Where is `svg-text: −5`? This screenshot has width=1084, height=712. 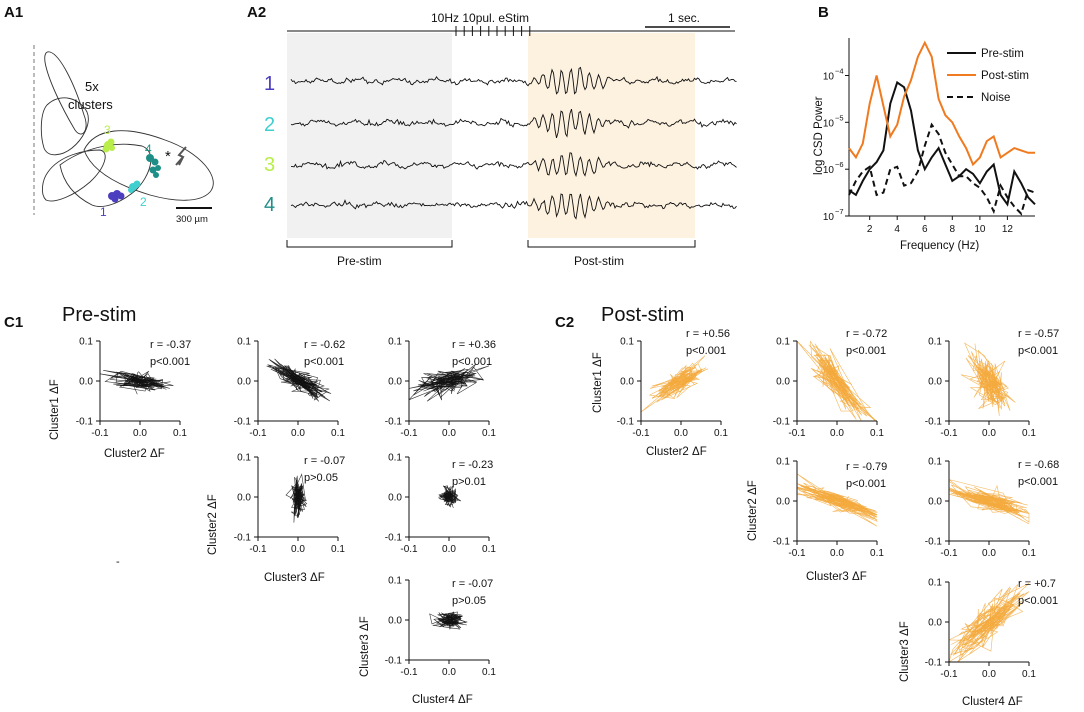 svg-text: −5 is located at coordinates (839, 117).